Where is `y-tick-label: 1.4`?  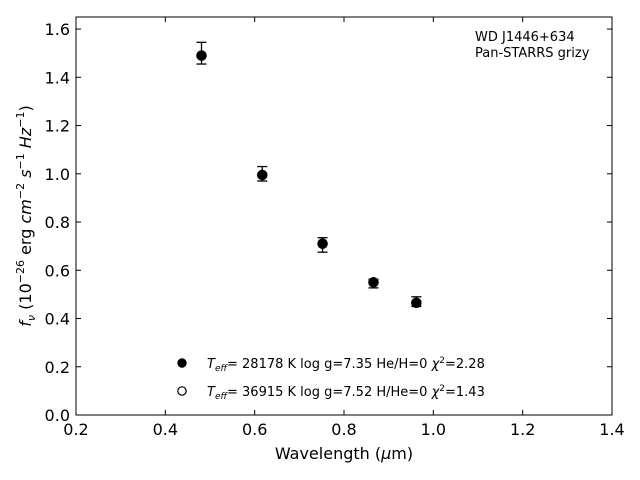
y-tick-label: 1.4 is located at coordinates (57, 77).